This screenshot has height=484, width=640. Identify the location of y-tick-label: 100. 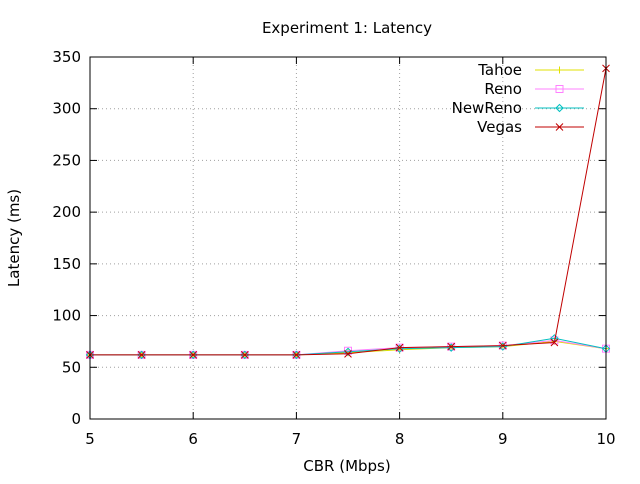
(66, 316).